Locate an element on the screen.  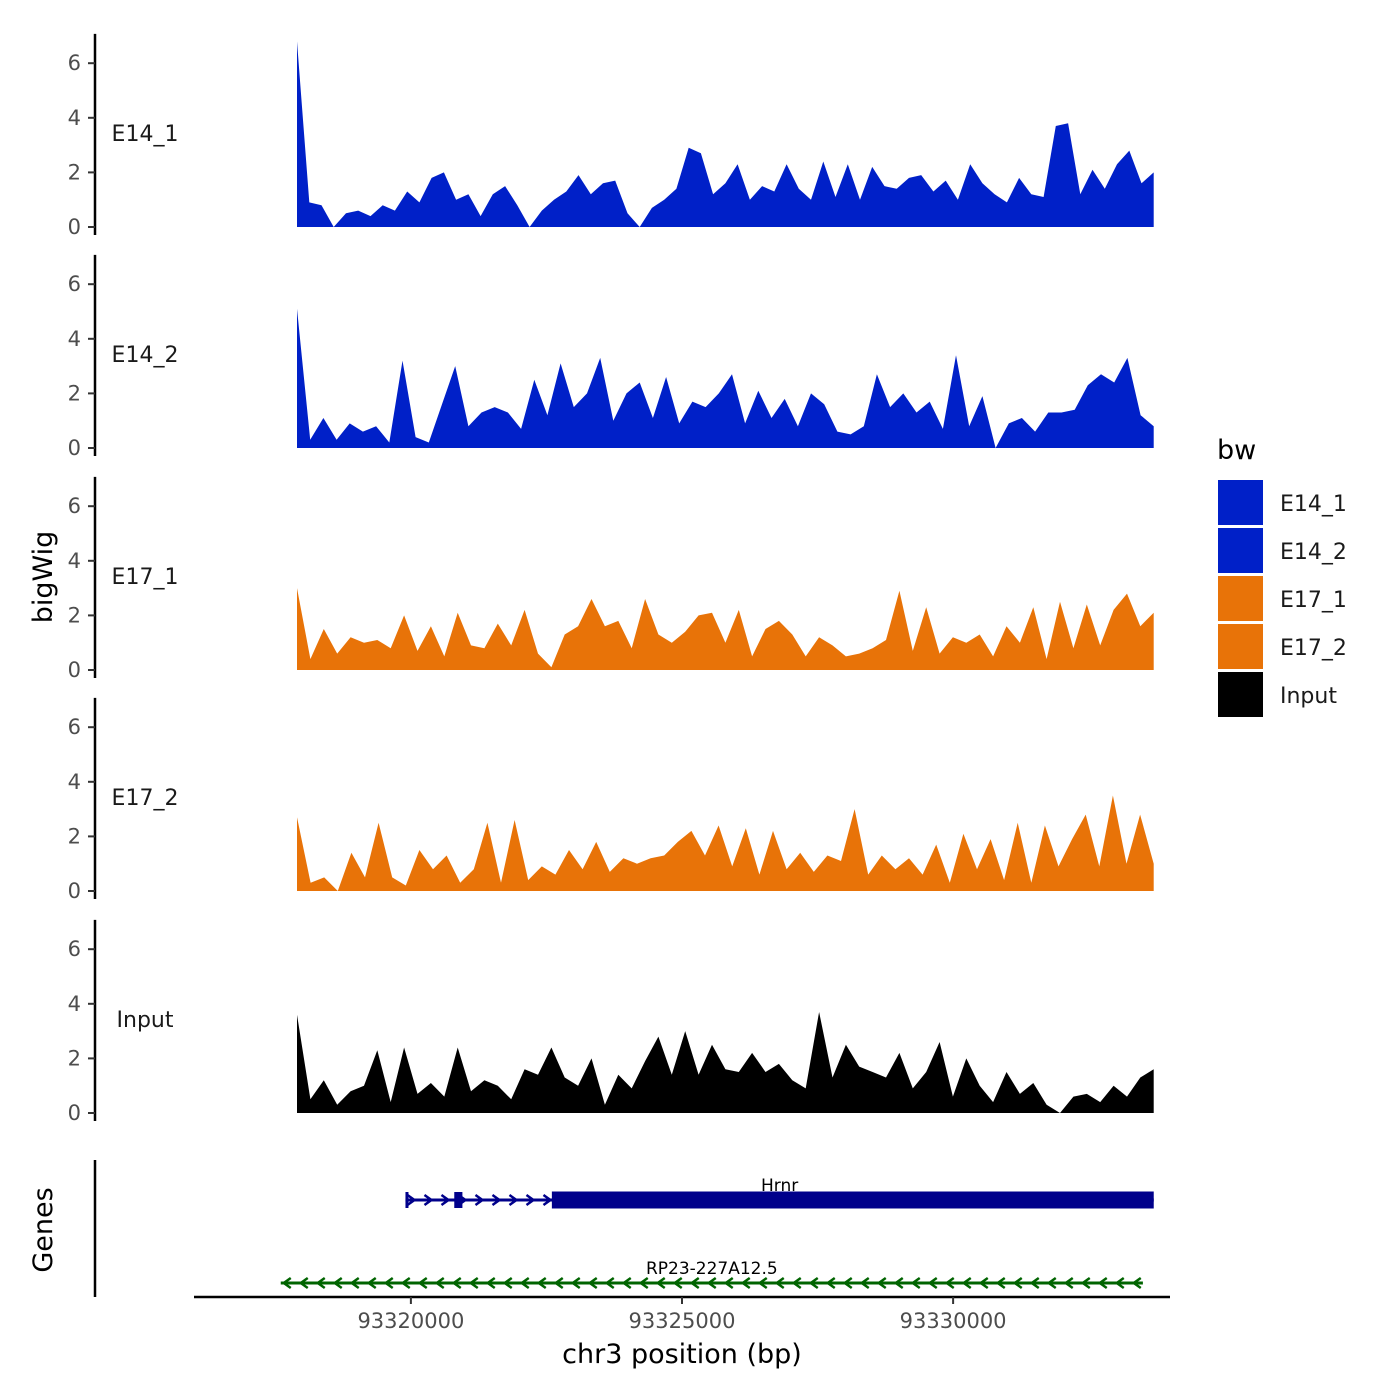
legend-label-Input: Input is located at coordinates (1308, 696).